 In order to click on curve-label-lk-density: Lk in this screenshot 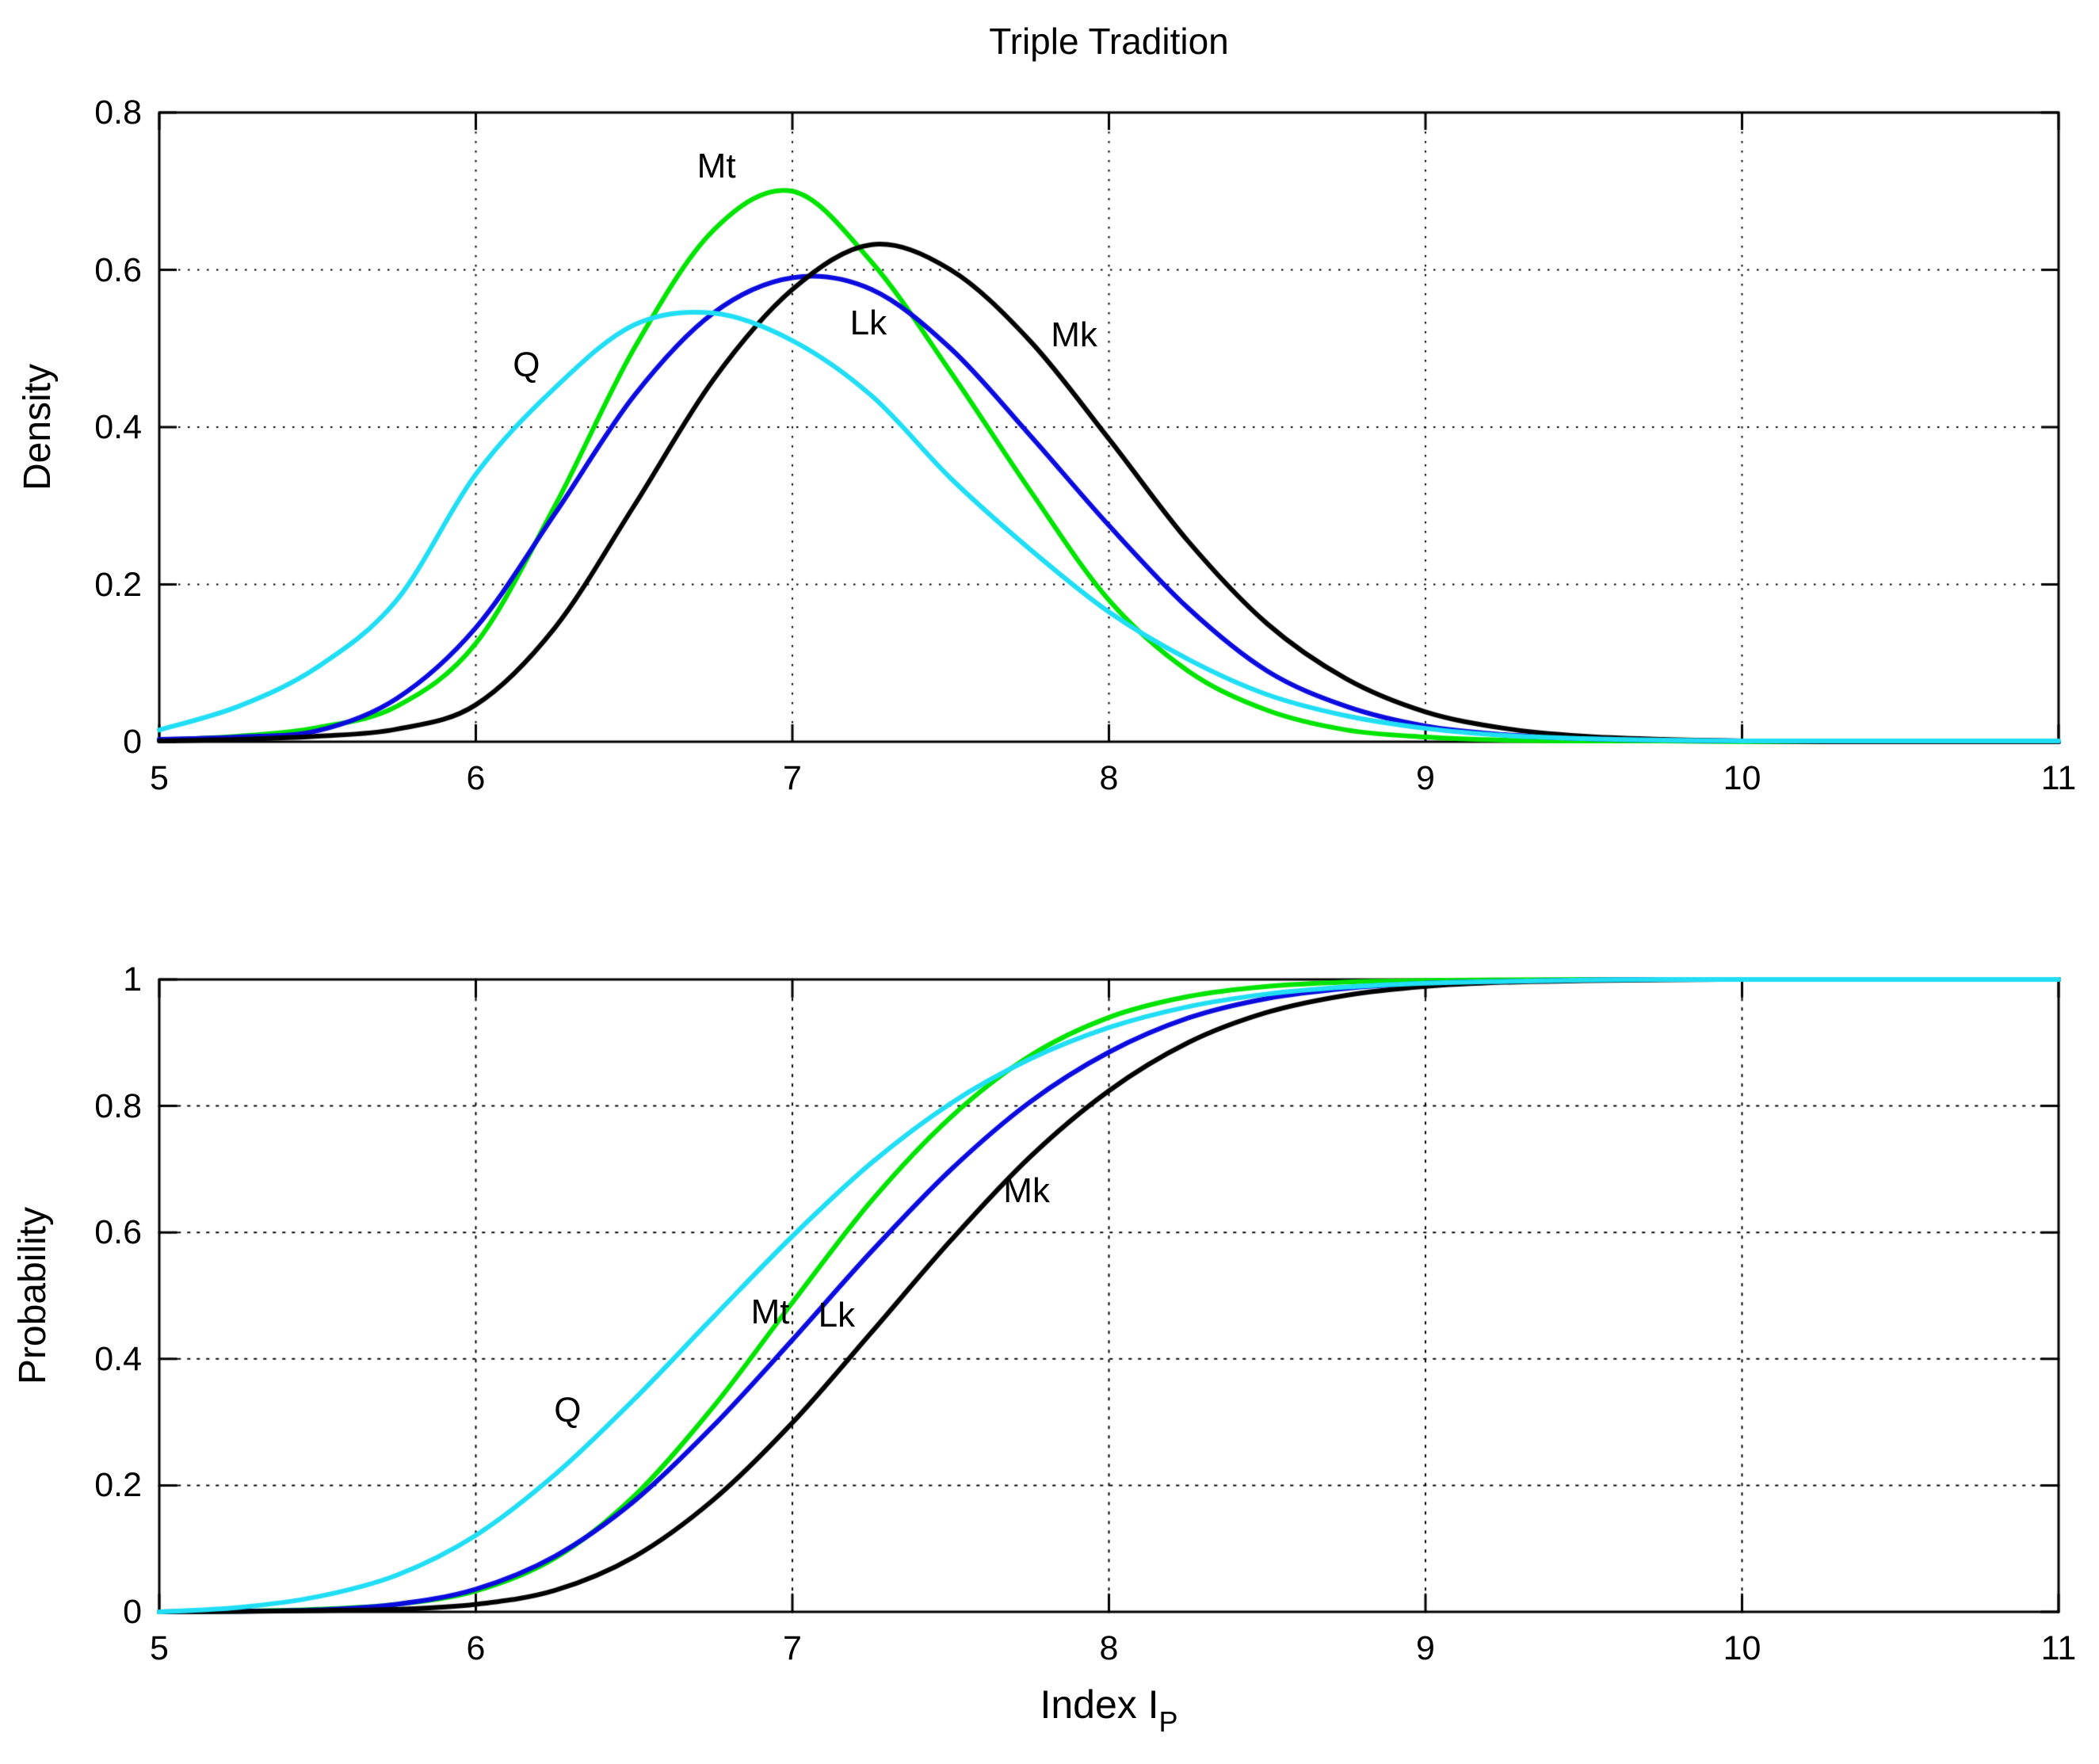, I will do `click(868, 322)`.